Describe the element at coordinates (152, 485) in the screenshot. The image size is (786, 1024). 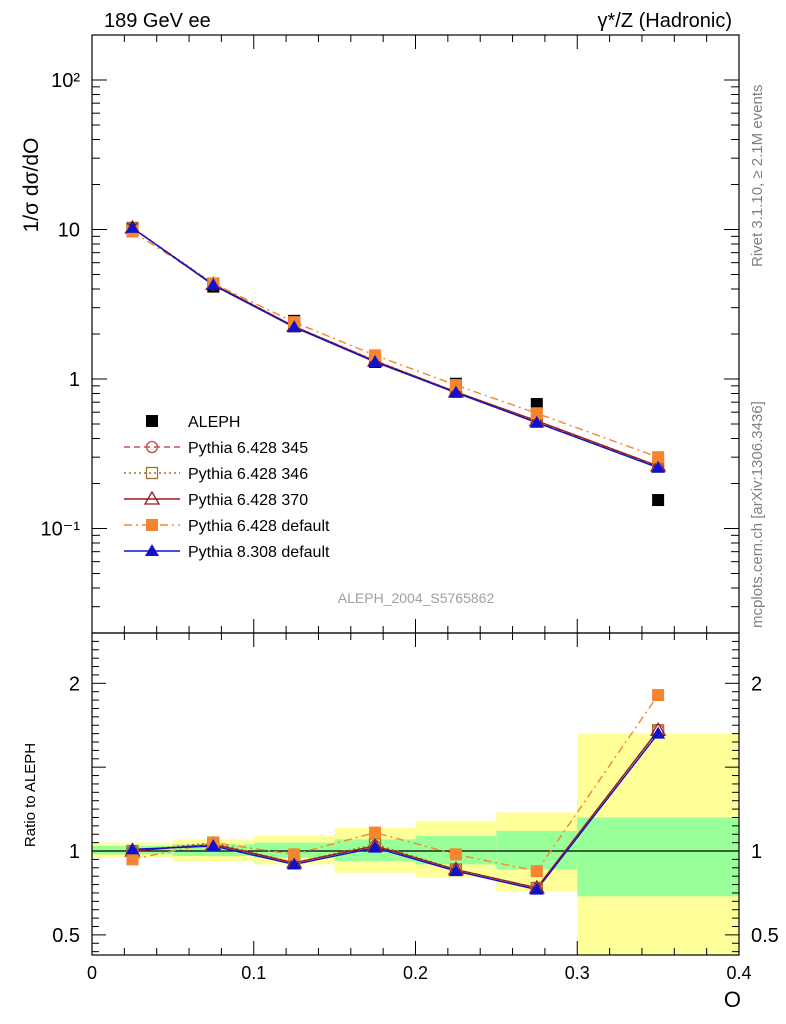
I see `legend-symbols` at that location.